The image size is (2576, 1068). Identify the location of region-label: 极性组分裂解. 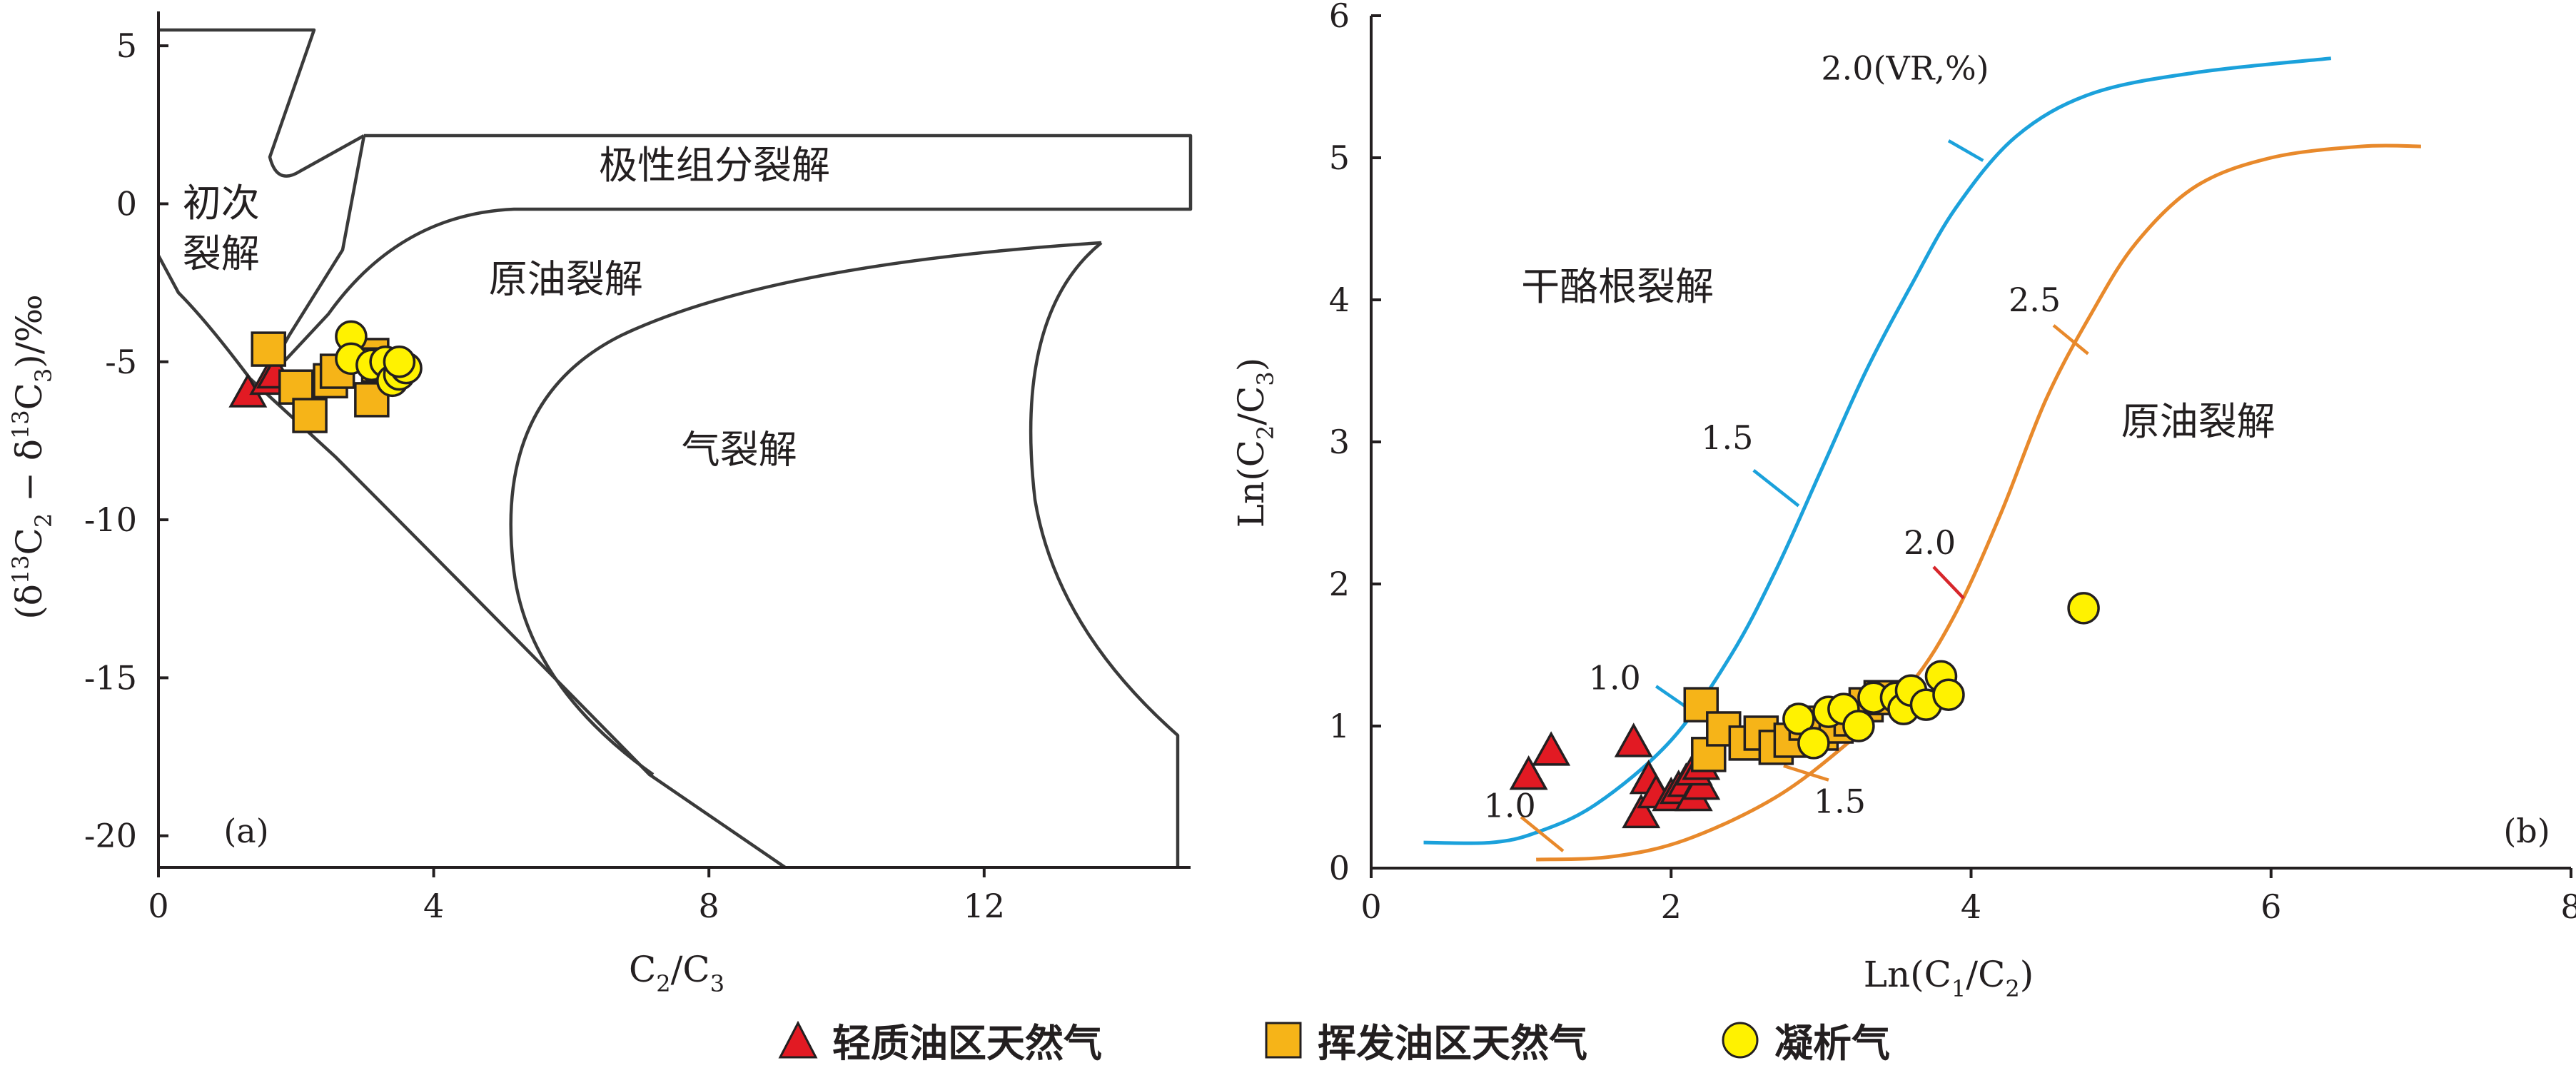
(714, 165).